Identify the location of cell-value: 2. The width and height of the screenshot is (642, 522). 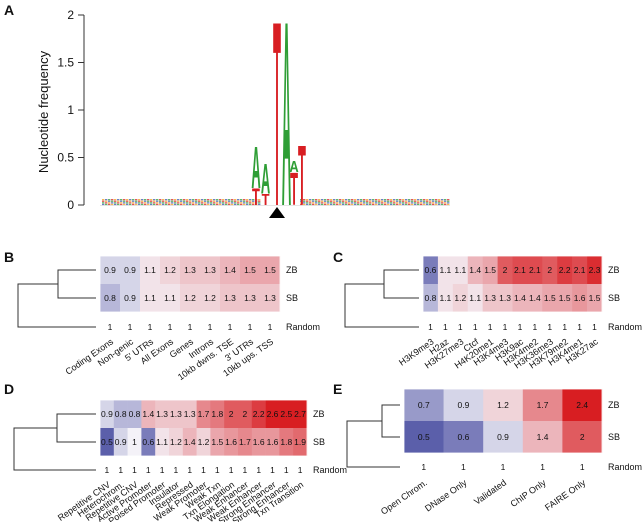
(549, 270).